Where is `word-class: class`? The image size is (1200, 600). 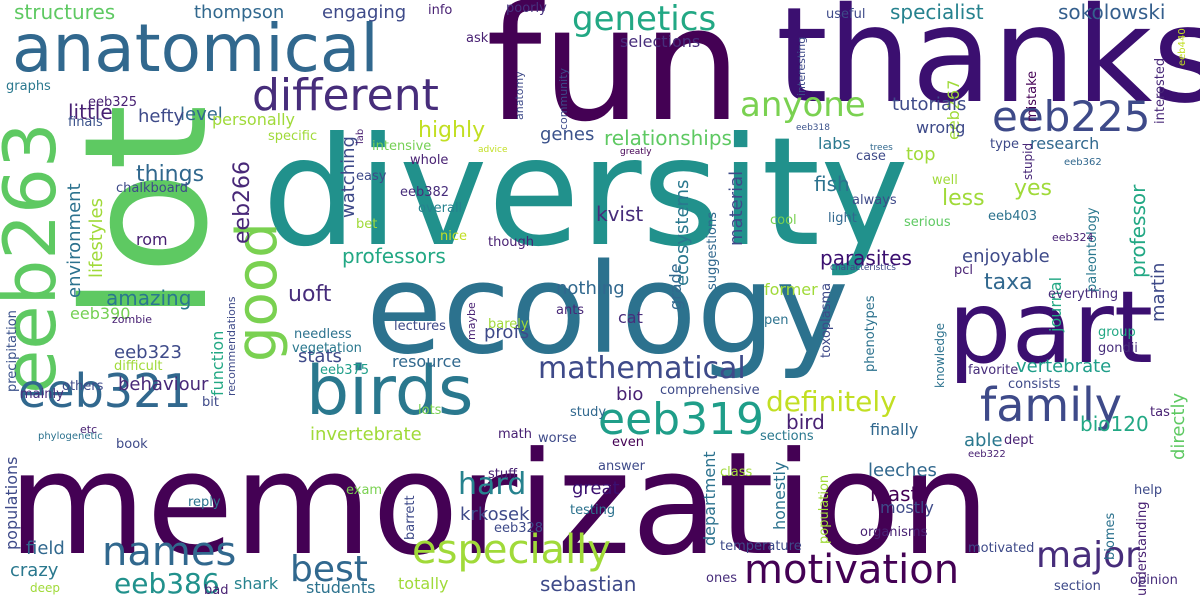
word-class: class is located at coordinates (736, 472).